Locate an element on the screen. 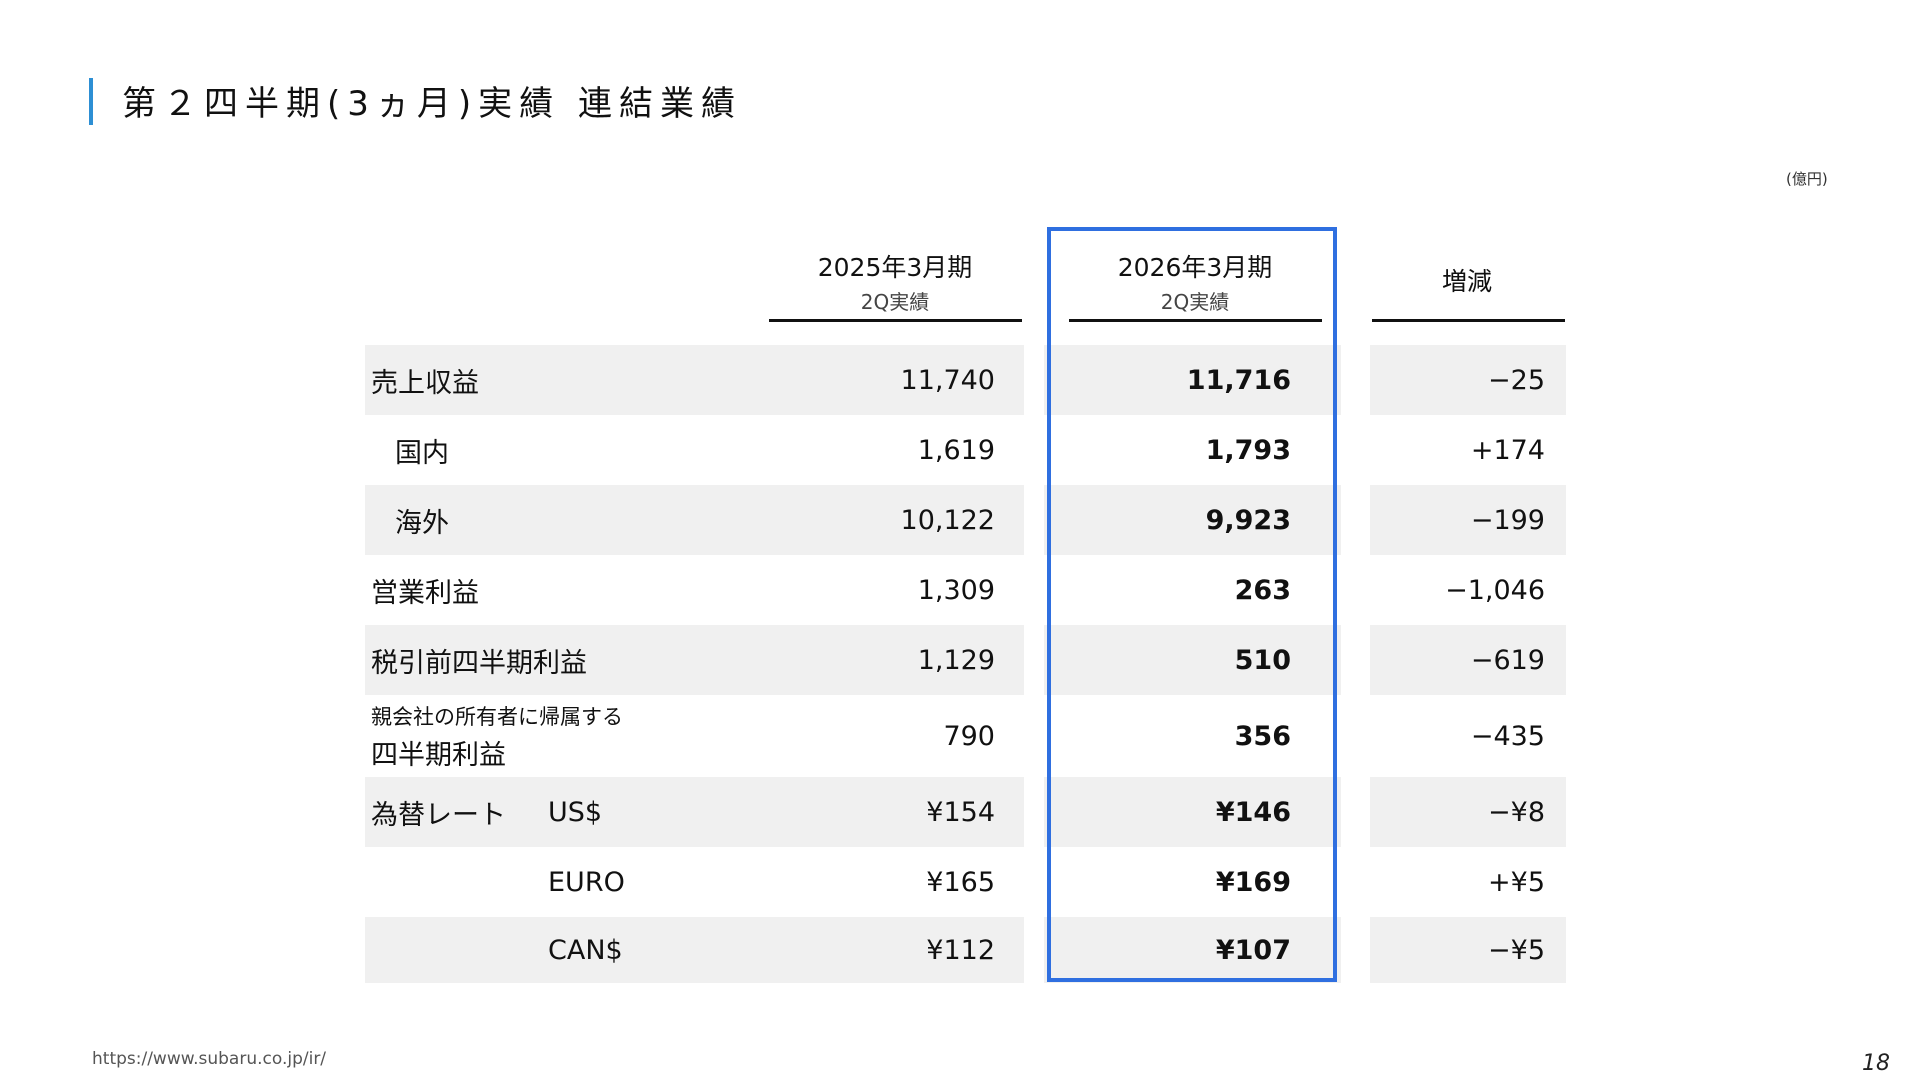 This screenshot has width=1920, height=1080. row-prev-value: ¥112 is located at coordinates (960, 950).